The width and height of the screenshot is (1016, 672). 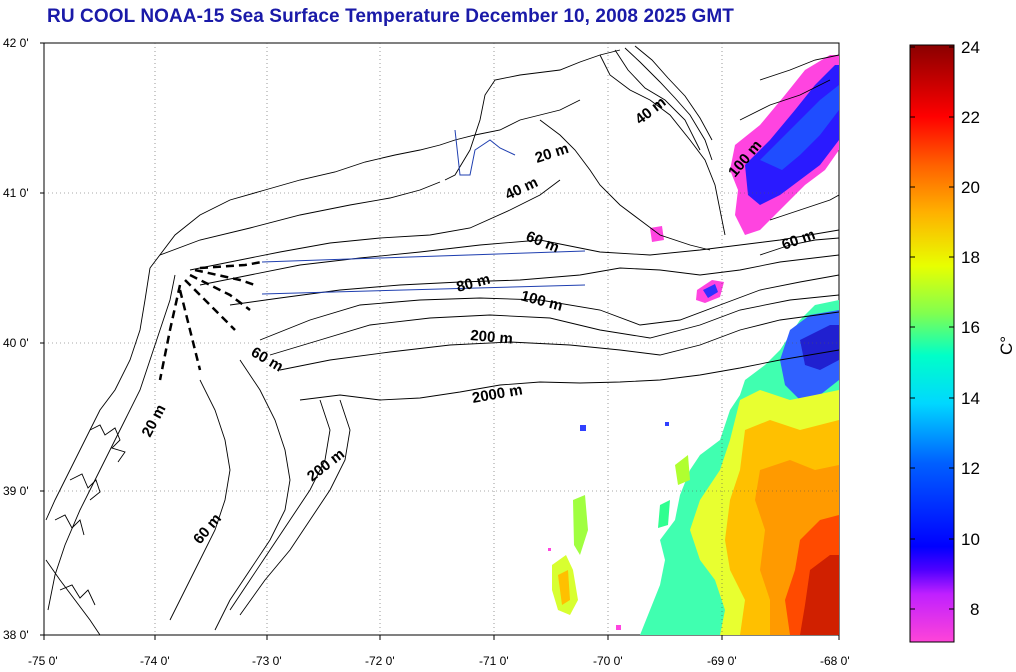 What do you see at coordinates (155, 661) in the screenshot?
I see `lon-tick-label: -74 0'` at bounding box center [155, 661].